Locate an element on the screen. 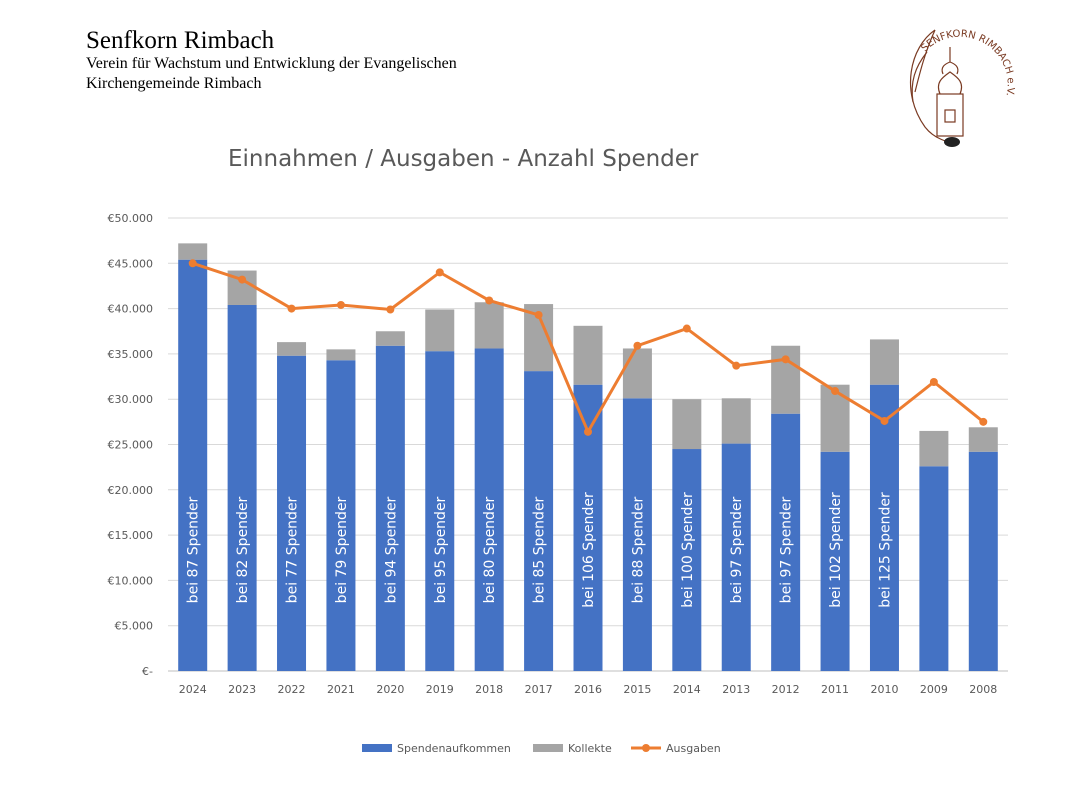 This screenshot has height=803, width=1080. bar-label: bei 94 Spender is located at coordinates (391, 549).